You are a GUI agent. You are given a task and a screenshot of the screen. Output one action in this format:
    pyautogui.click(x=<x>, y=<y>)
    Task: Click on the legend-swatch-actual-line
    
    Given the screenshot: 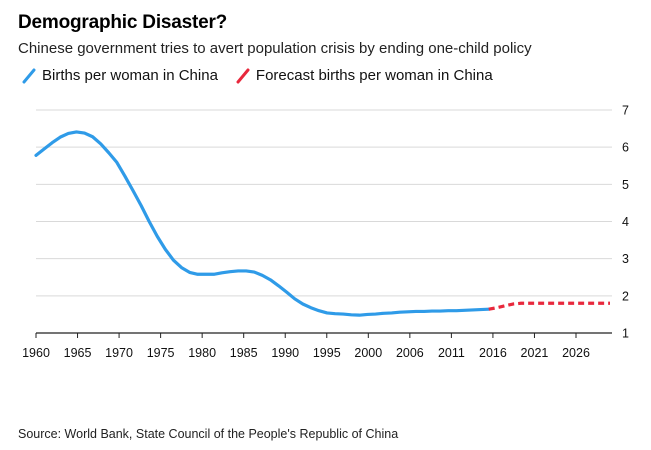 What is the action you would take?
    pyautogui.click(x=29, y=75)
    